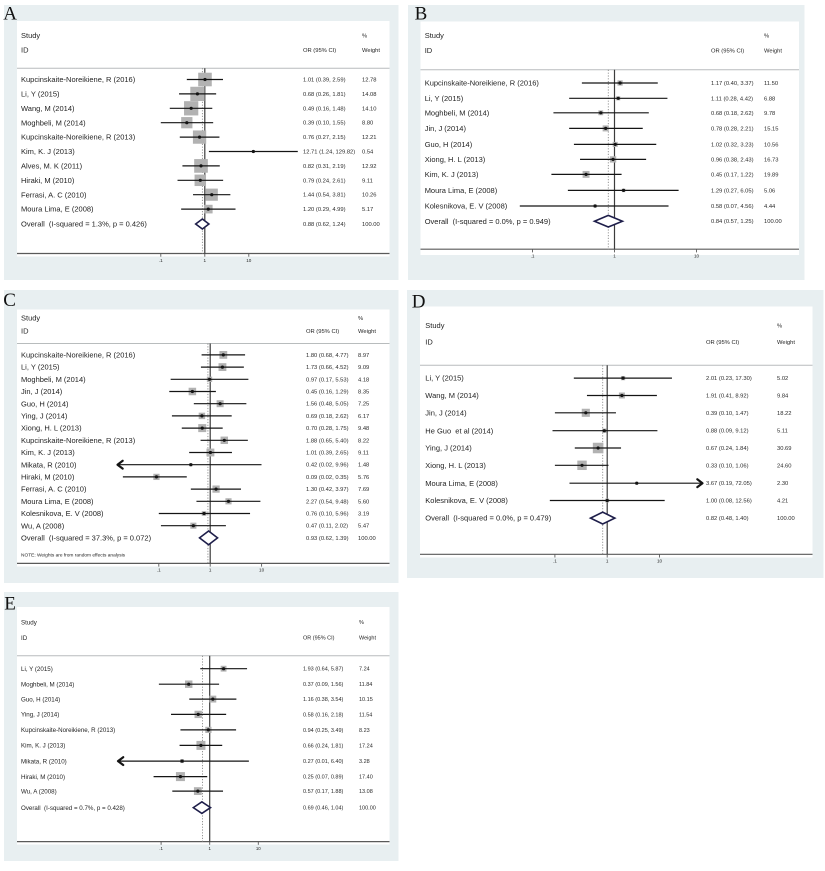  Describe the element at coordinates (784, 466) in the screenshot. I see `svg-text: 24.60` at that location.